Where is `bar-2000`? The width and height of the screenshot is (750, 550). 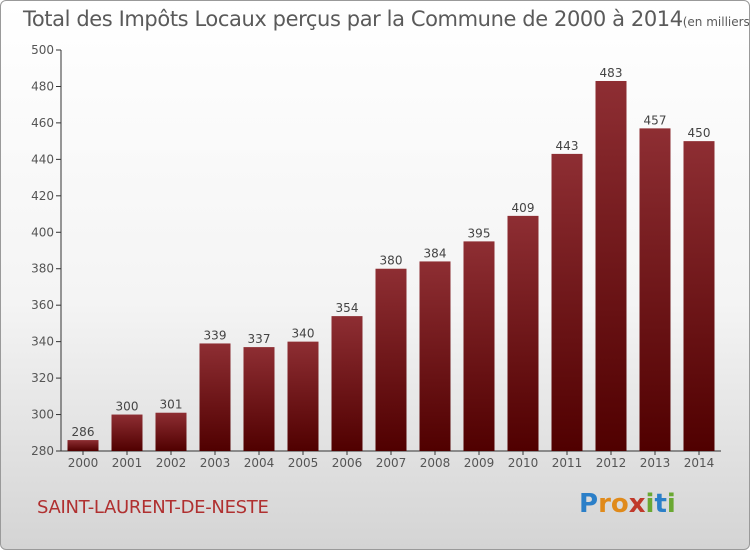
bar-2000 is located at coordinates (83, 445).